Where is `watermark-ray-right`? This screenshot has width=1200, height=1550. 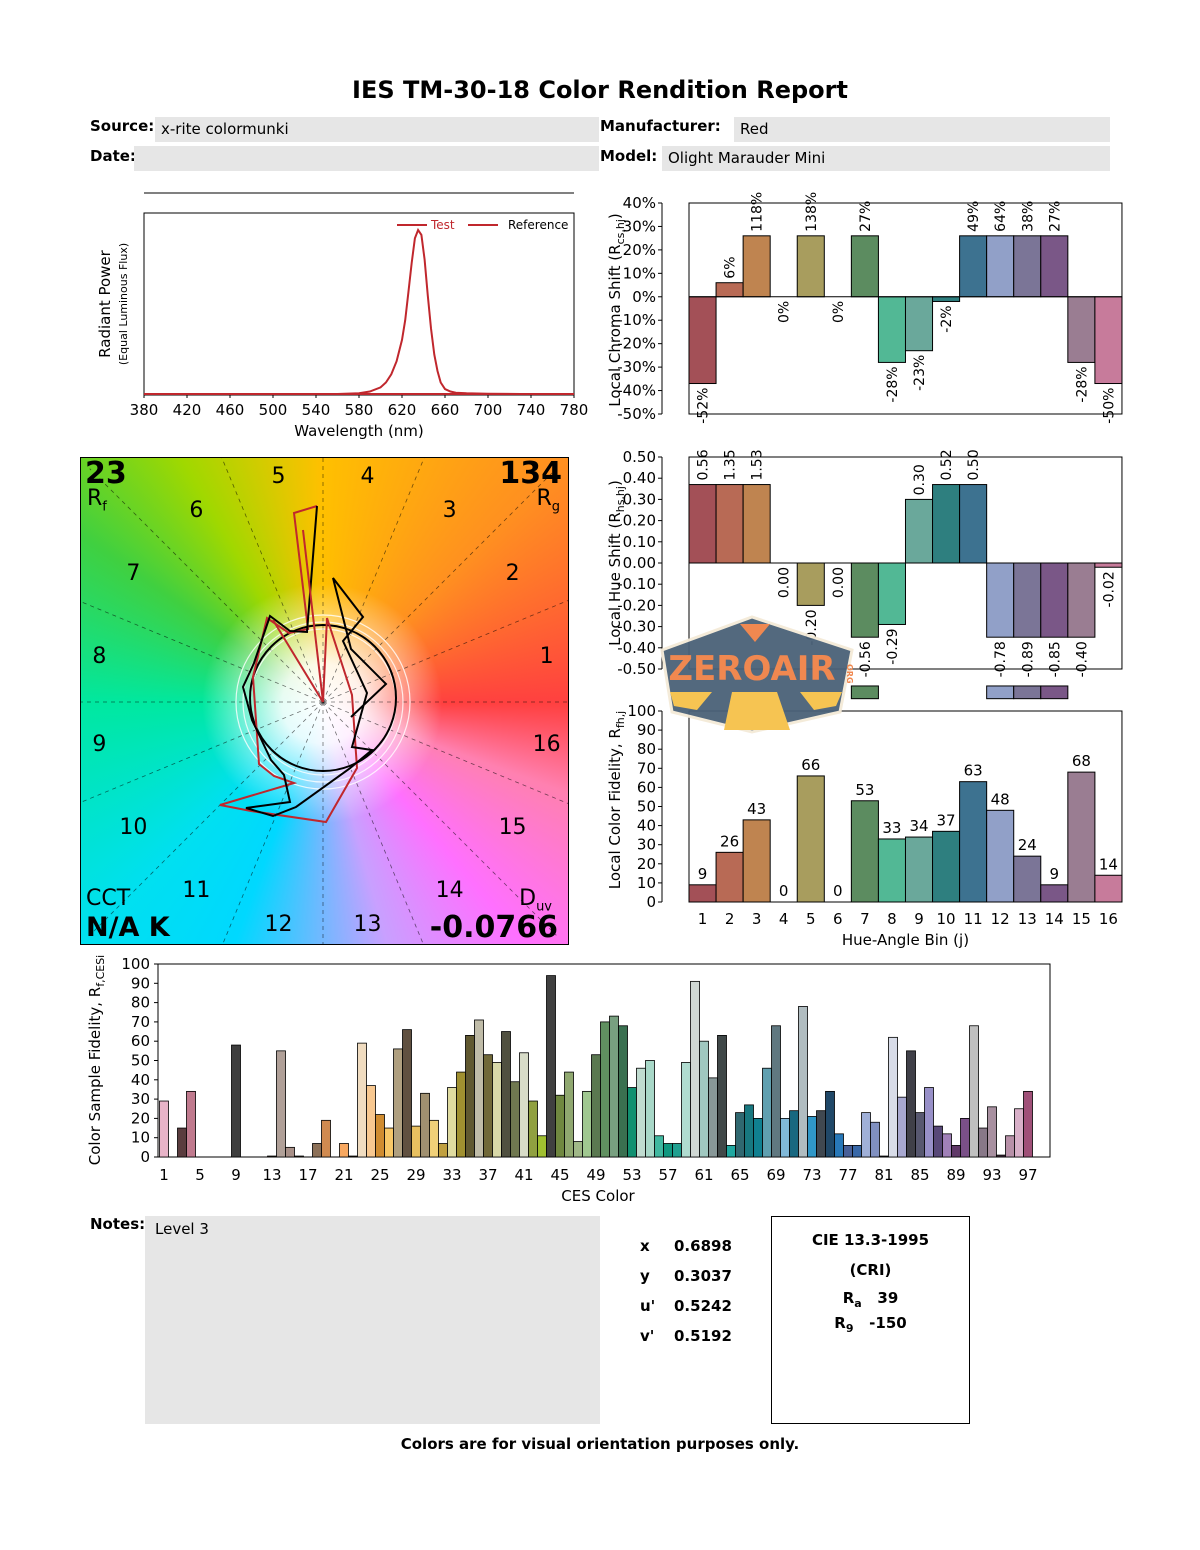 watermark-ray-right is located at coordinates (821, 701).